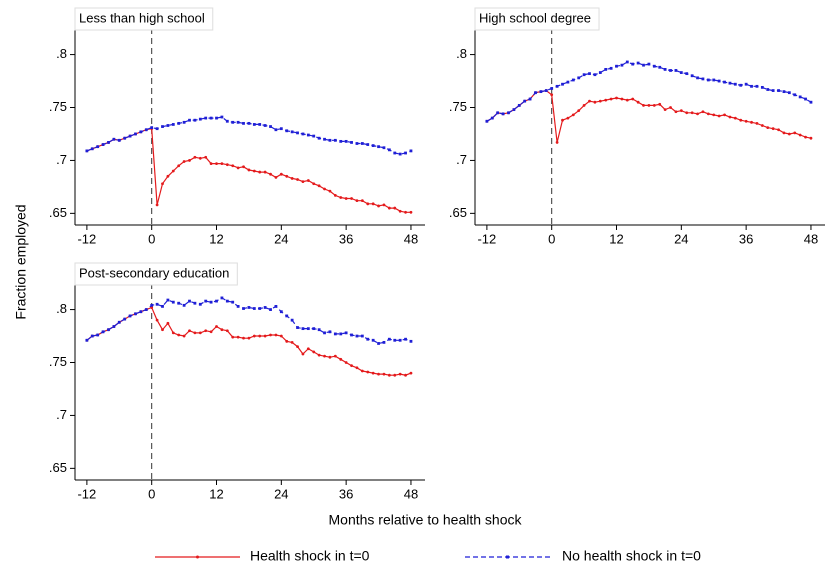 Image resolution: width=825 pixels, height=571 pixels. What do you see at coordinates (58, 106) in the screenshot?
I see `y-tick-label: .75` at bounding box center [58, 106].